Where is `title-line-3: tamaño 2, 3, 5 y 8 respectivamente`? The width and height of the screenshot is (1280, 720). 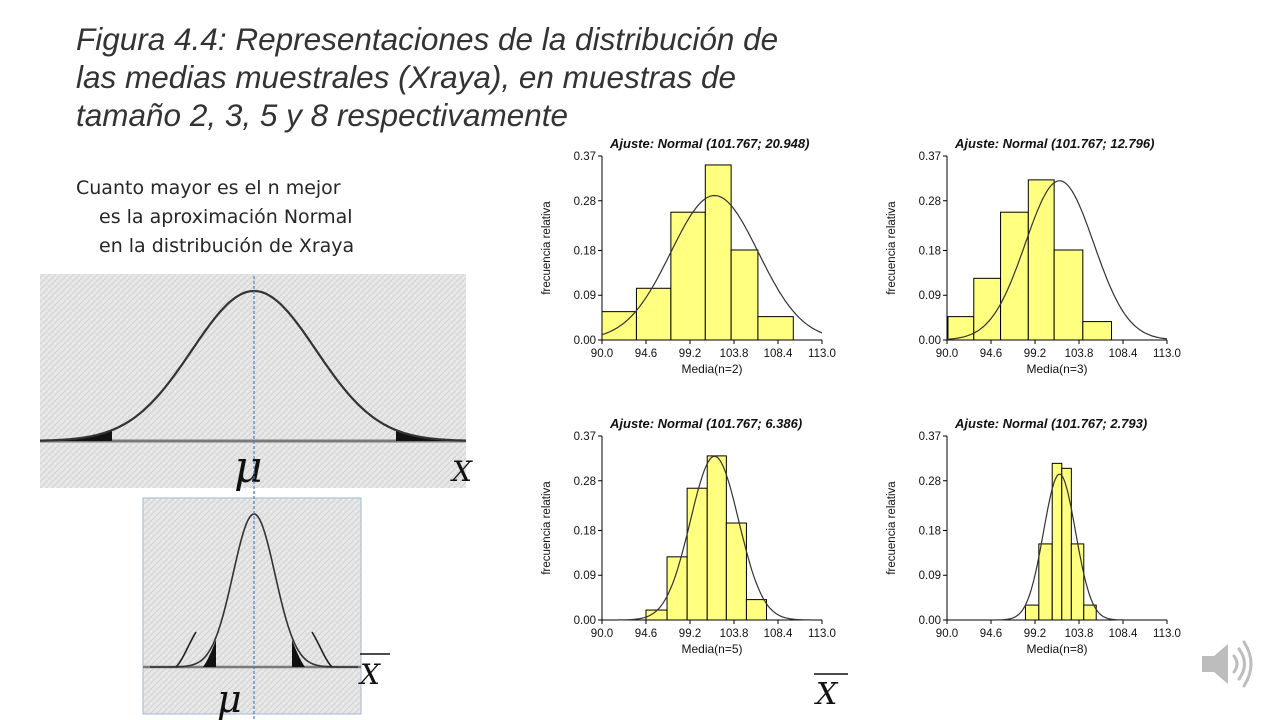
title-line-3: tamaño 2, 3, 5 y 8 respectivamente is located at coordinates (322, 115).